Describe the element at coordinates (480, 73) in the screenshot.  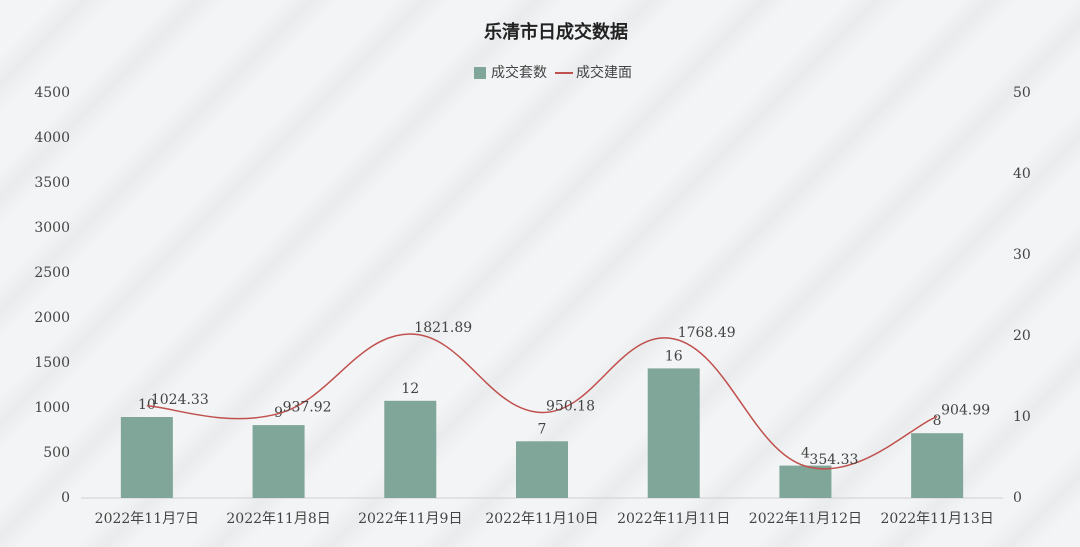
I see `legend-swatch` at that location.